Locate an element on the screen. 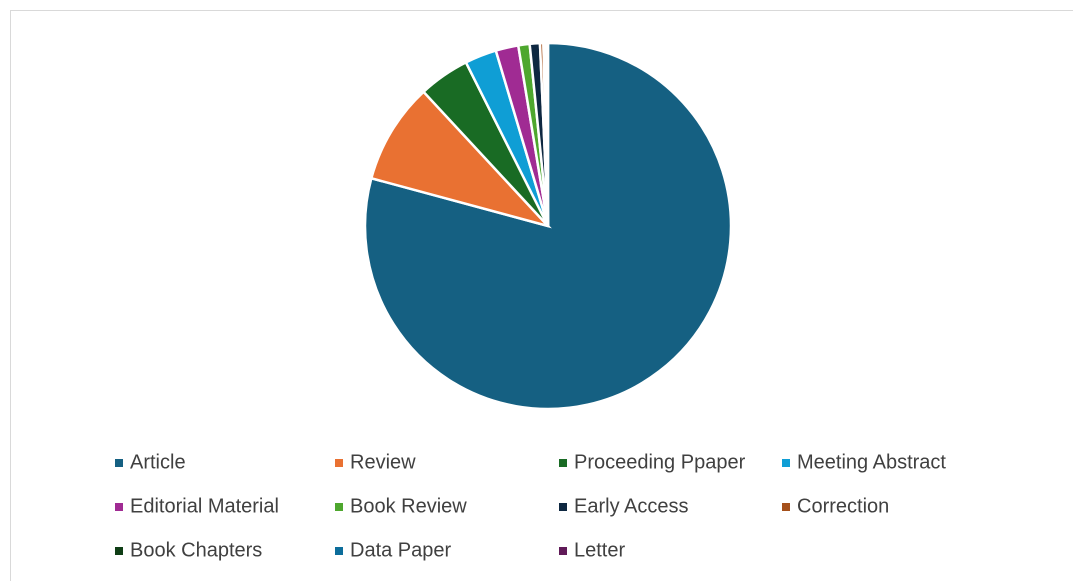 The width and height of the screenshot is (1073, 581). legend-label: Meeting Abstract is located at coordinates (871, 462).